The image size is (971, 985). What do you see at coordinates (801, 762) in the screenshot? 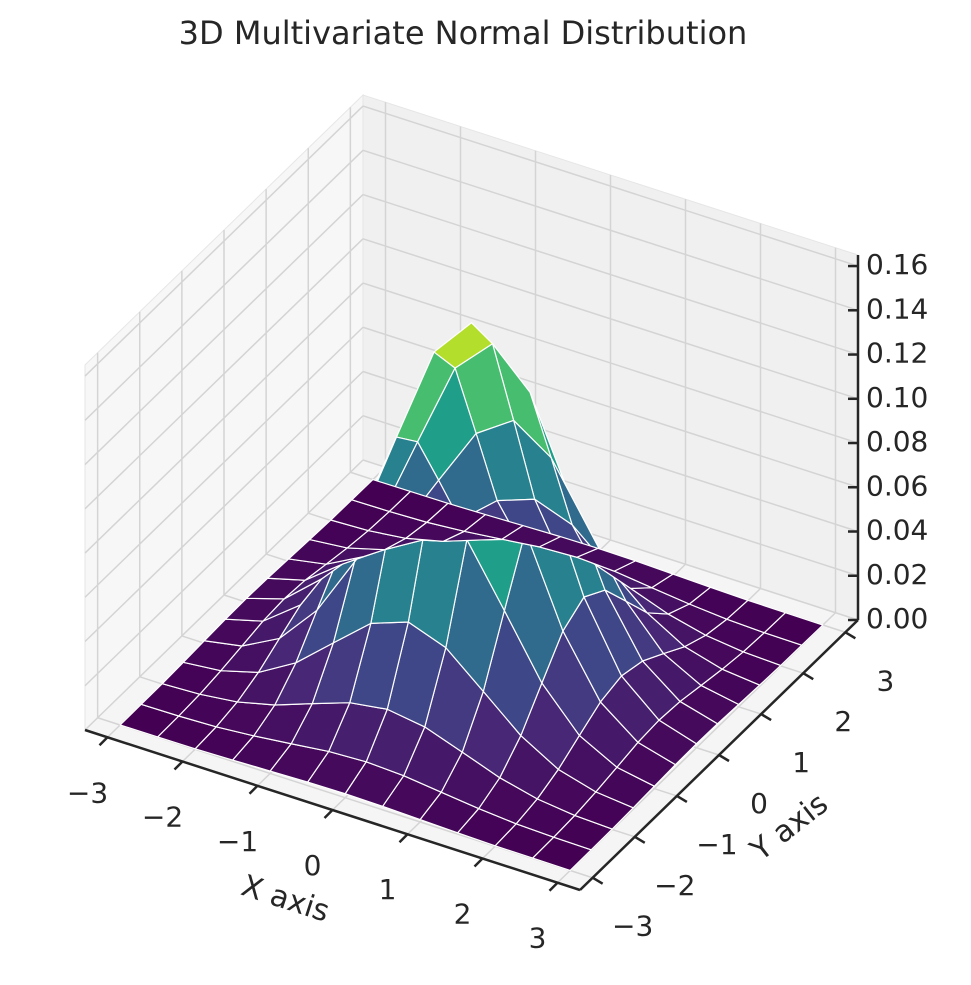
I see `y-tick-label: 1` at bounding box center [801, 762].